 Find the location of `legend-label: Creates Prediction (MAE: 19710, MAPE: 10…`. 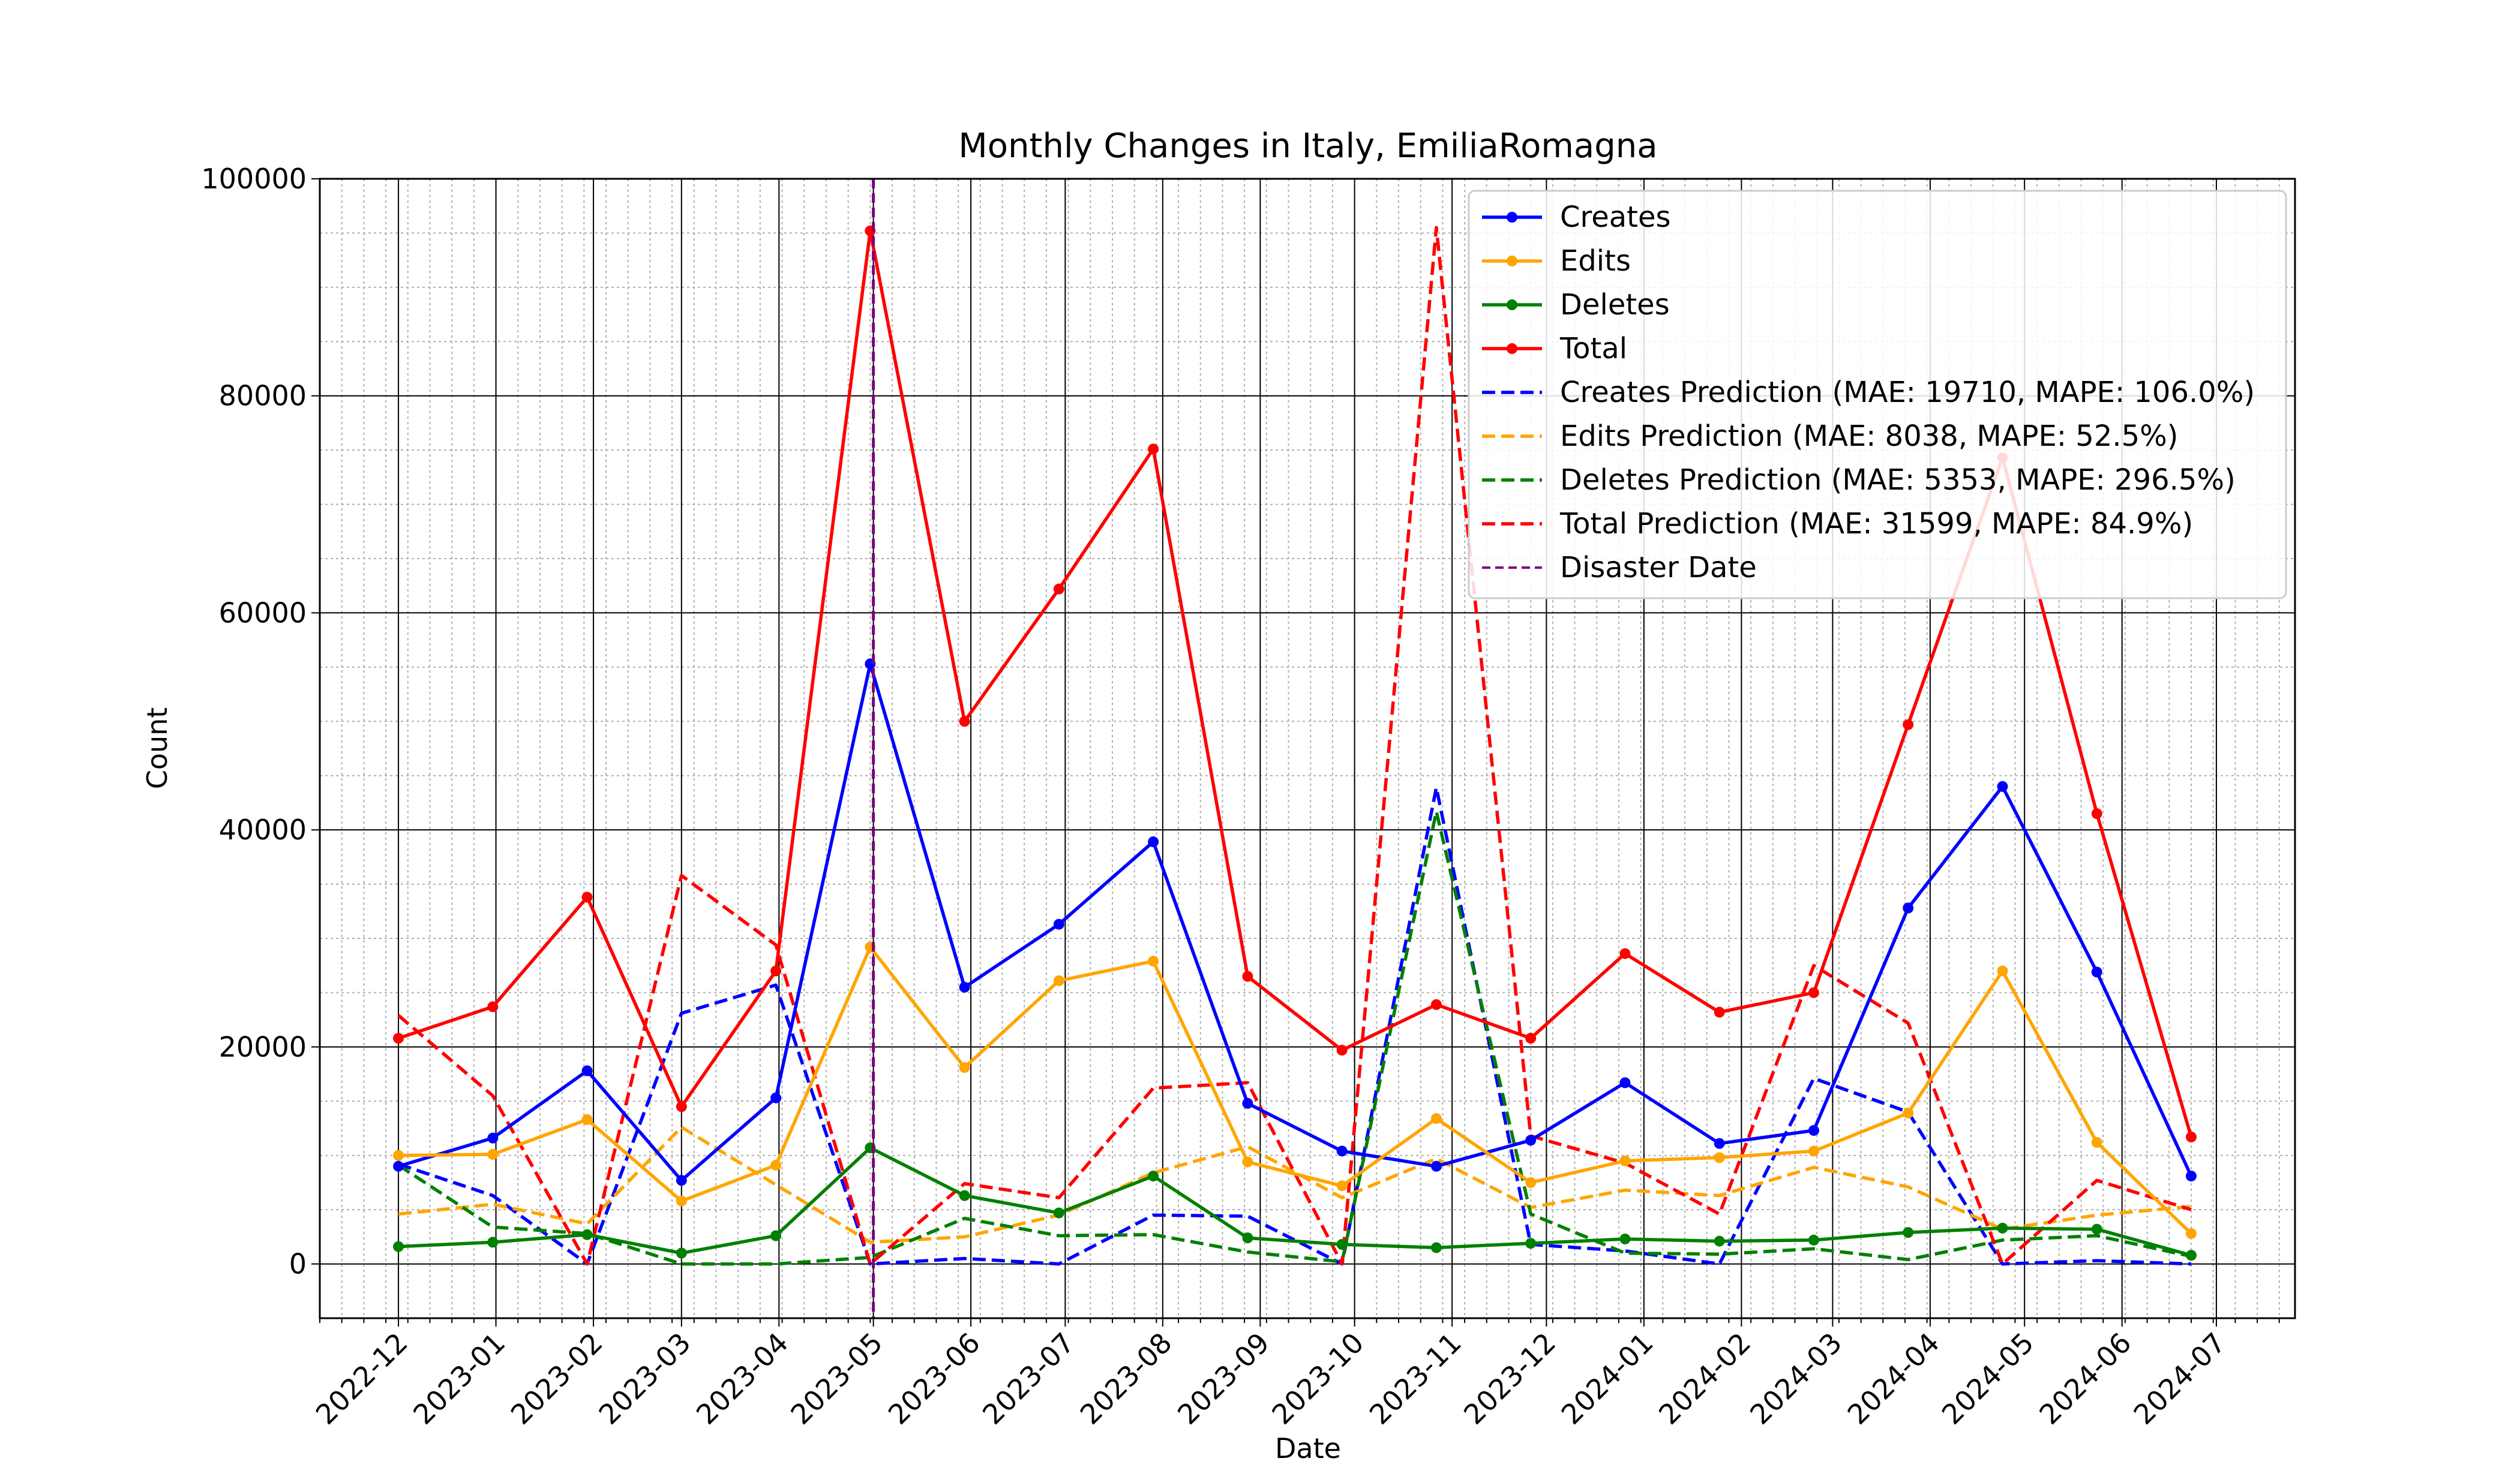

legend-label: Creates Prediction (MAE: 19710, MAPE: 10… is located at coordinates (1907, 393).